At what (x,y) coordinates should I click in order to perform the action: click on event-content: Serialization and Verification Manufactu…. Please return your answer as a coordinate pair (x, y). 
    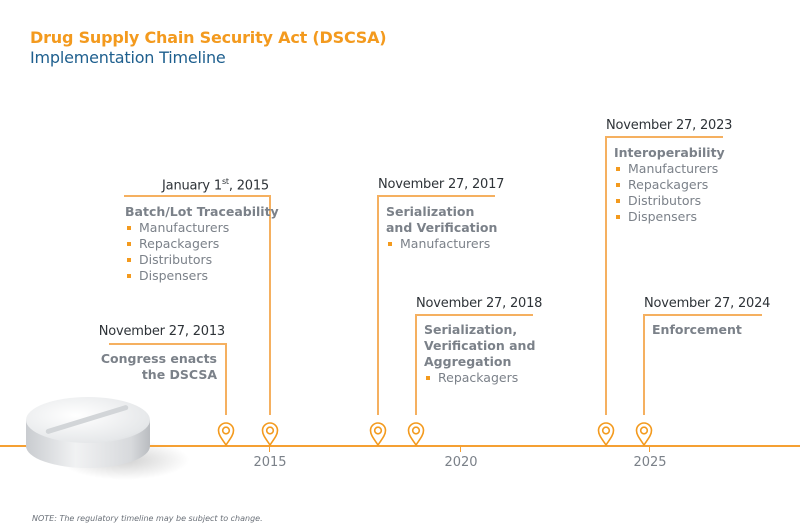
    Looking at the image, I should click on (441, 228).